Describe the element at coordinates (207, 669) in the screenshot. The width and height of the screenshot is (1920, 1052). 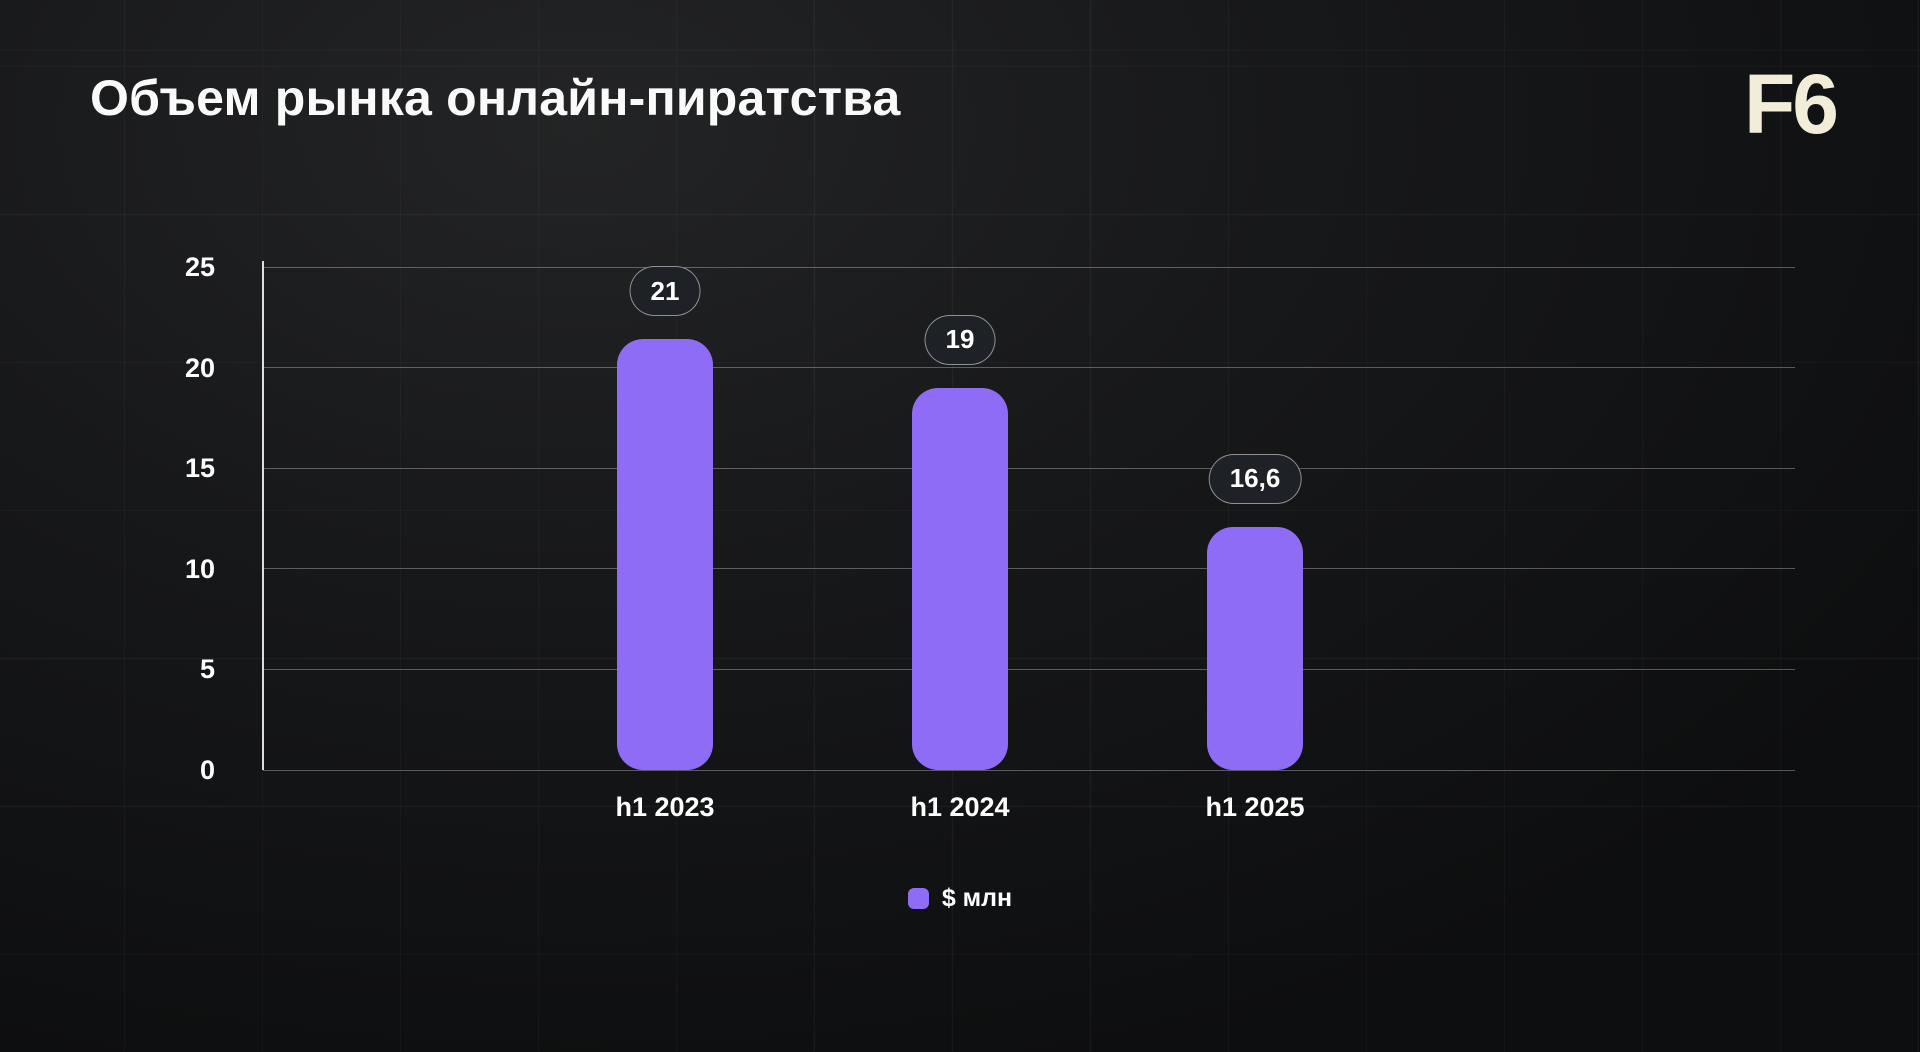
I see `y-tick-5: 5` at that location.